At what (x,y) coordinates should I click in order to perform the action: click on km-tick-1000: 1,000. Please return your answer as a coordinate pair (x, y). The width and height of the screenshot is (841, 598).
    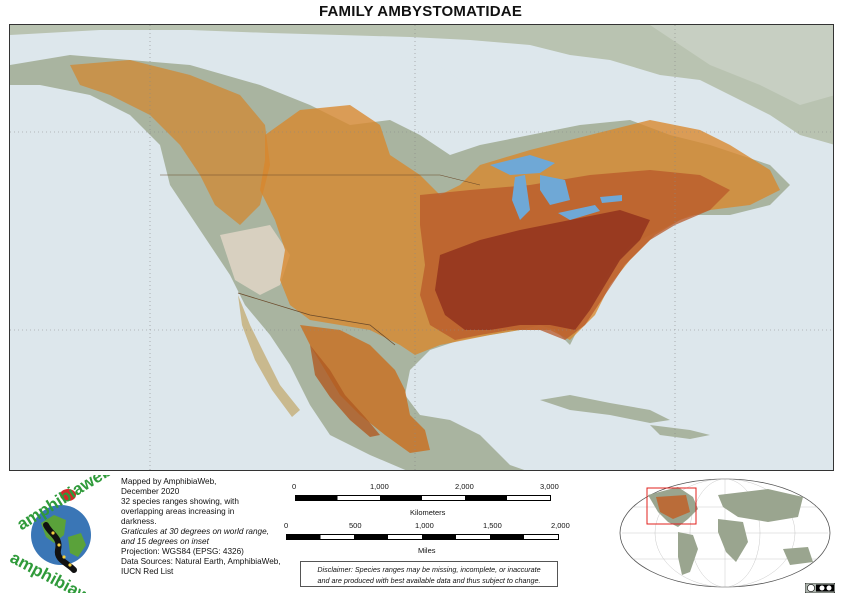
    Looking at the image, I should click on (379, 486).